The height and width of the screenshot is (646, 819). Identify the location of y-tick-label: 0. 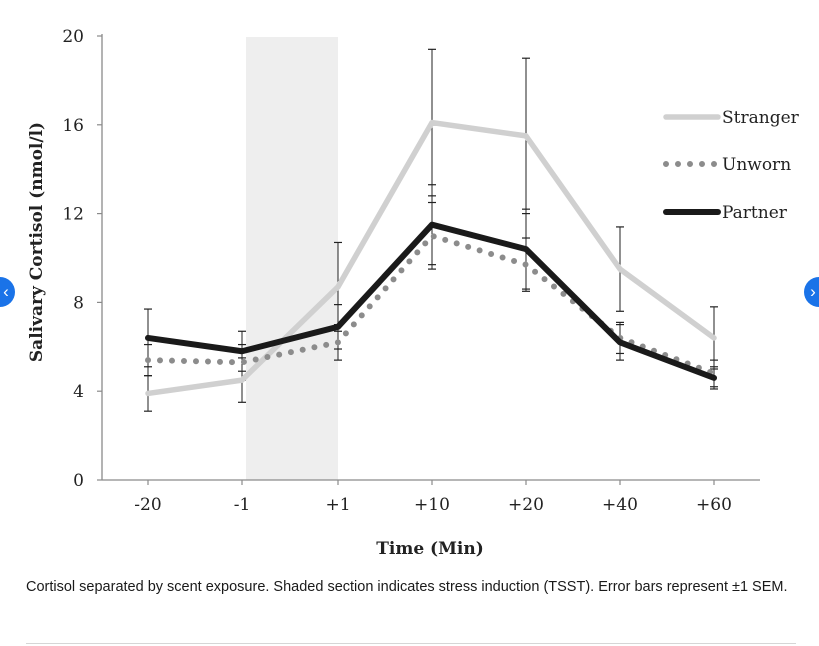
(78, 481).